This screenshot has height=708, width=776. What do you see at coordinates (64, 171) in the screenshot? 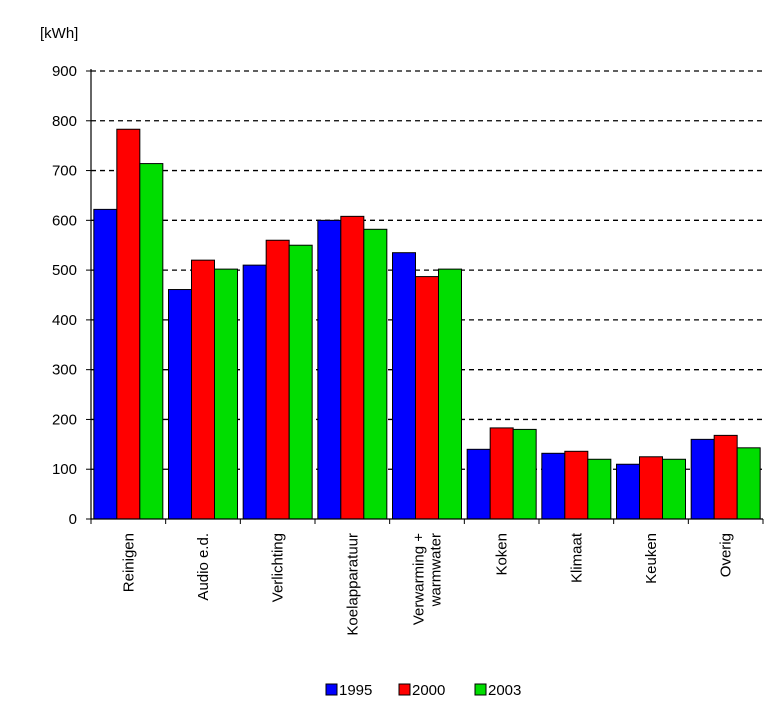
I see `y-tick-label: 700` at bounding box center [64, 171].